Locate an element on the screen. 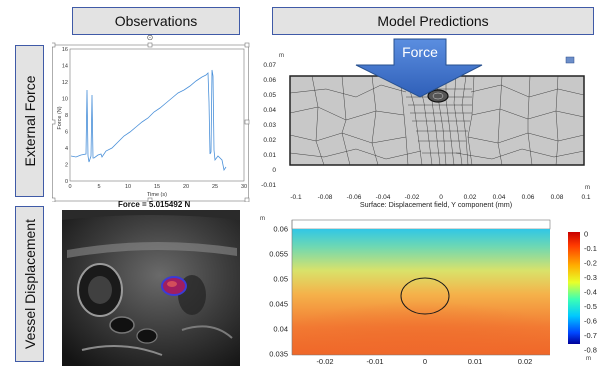  field-x-unit-label: m is located at coordinates (588, 359).